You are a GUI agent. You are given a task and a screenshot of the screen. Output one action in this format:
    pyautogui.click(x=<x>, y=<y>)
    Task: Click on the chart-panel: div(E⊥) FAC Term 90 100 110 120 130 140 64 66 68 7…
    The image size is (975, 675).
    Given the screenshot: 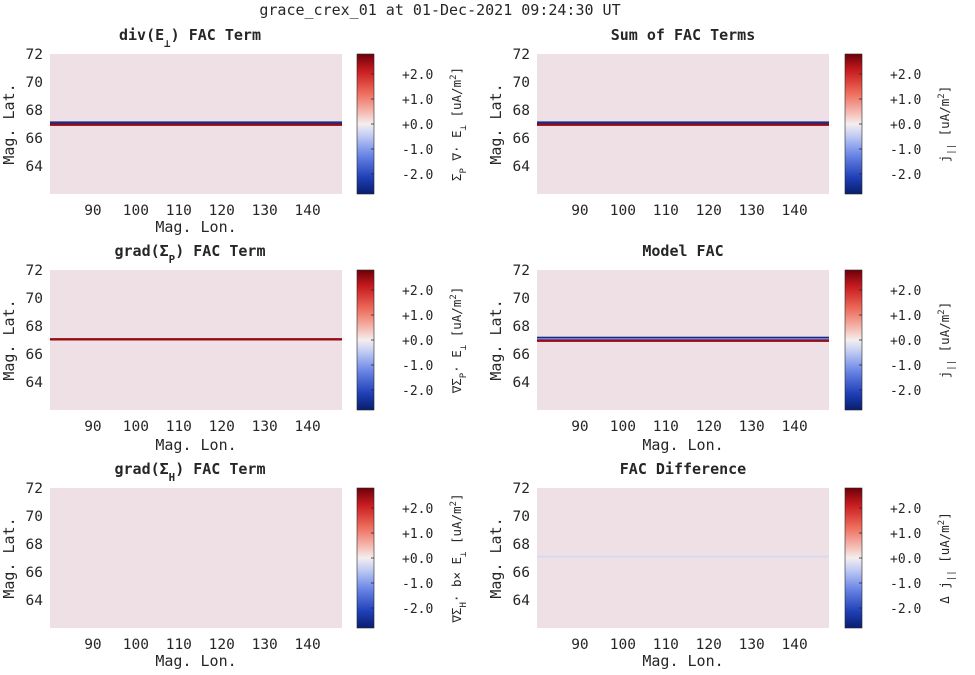 What is the action you would take?
    pyautogui.click(x=234, y=131)
    